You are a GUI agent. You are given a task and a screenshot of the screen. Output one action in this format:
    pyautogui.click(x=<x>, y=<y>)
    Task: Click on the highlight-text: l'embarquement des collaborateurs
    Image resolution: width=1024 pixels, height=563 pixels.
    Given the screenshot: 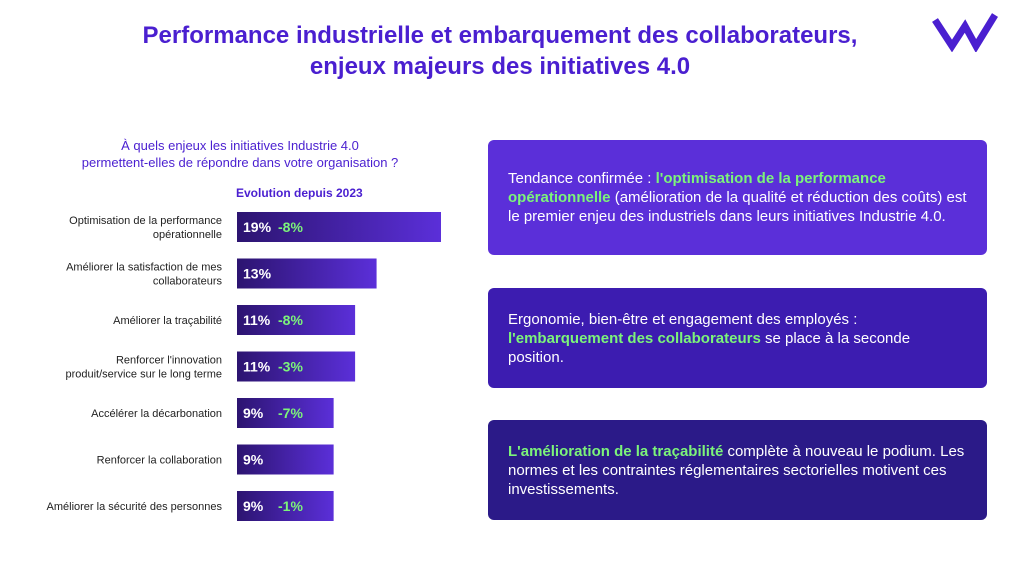 What is the action you would take?
    pyautogui.click(x=634, y=338)
    